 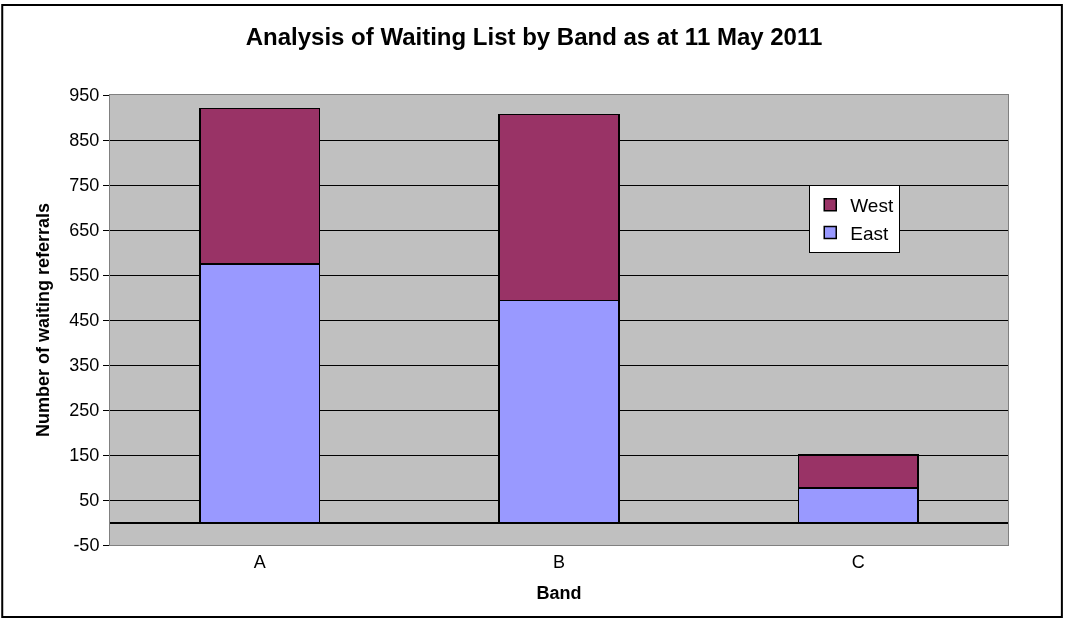 I want to click on y-tick-label: 450, so click(x=84, y=320).